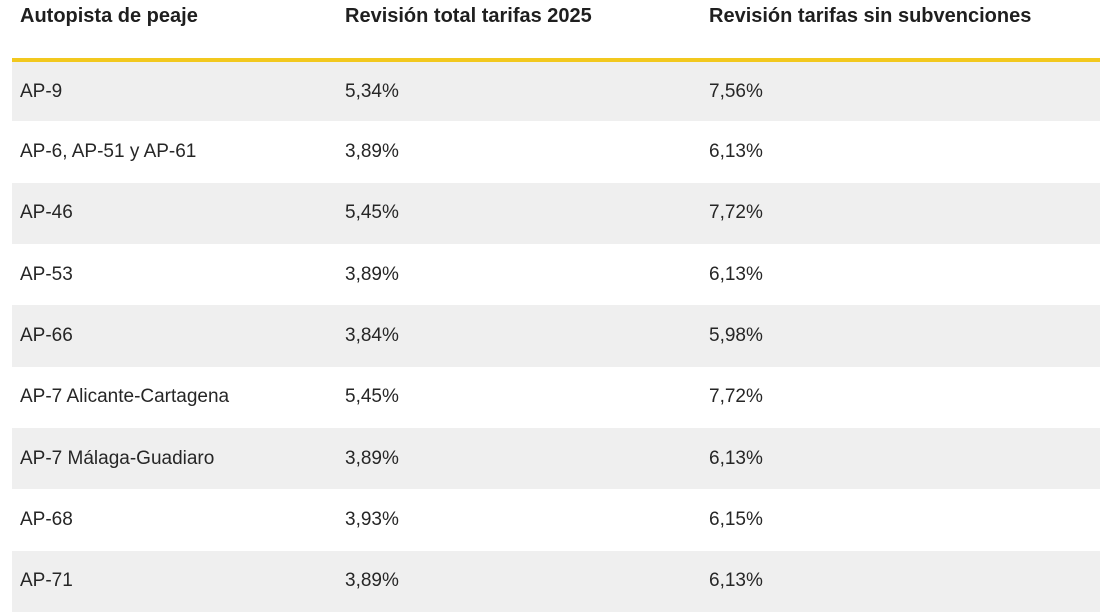 The height and width of the screenshot is (612, 1100). I want to click on highway-name-cell: AP-68, so click(46, 519).